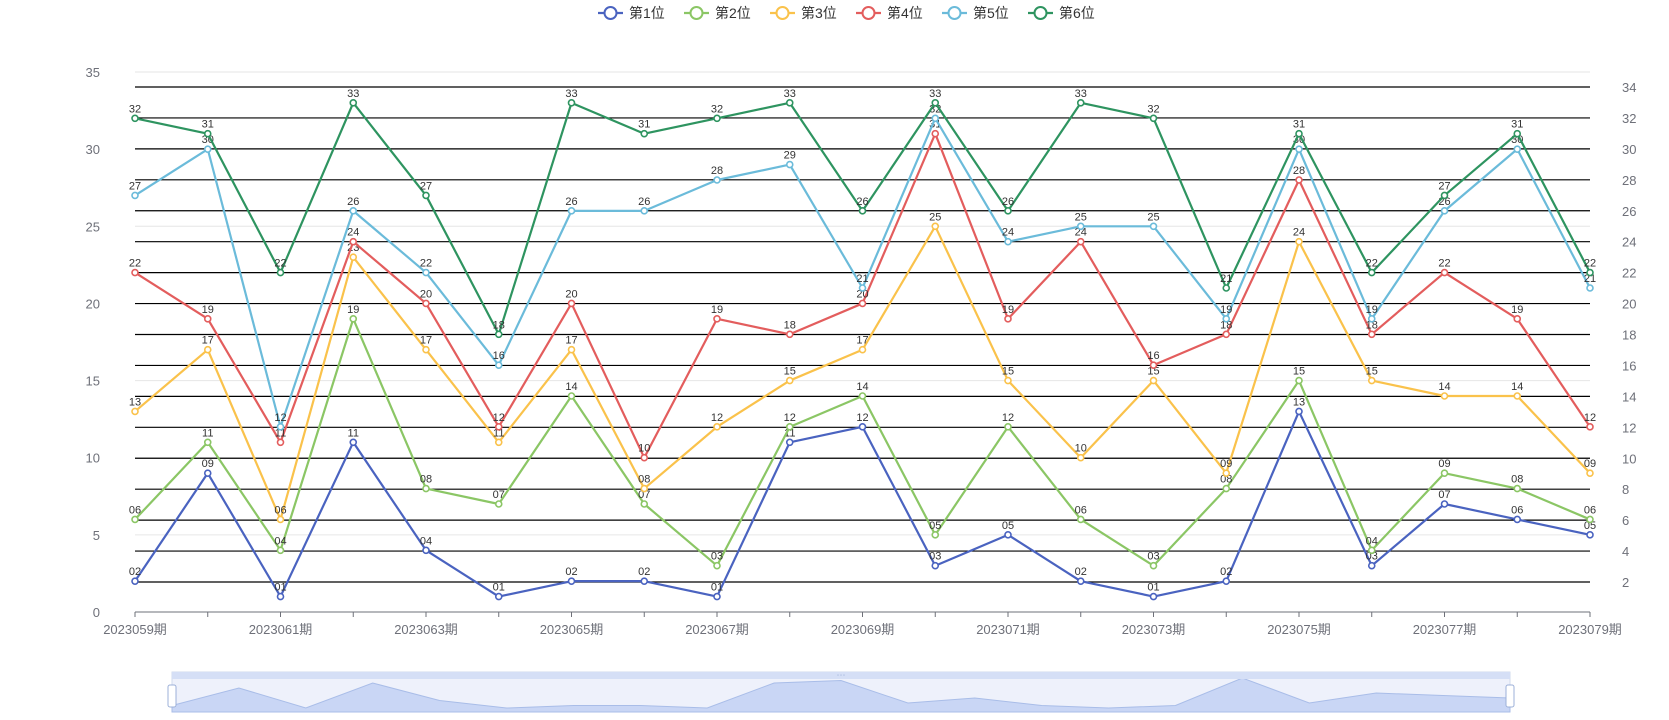  What do you see at coordinates (975, 13) in the screenshot?
I see `legend-item: 第5位` at bounding box center [975, 13].